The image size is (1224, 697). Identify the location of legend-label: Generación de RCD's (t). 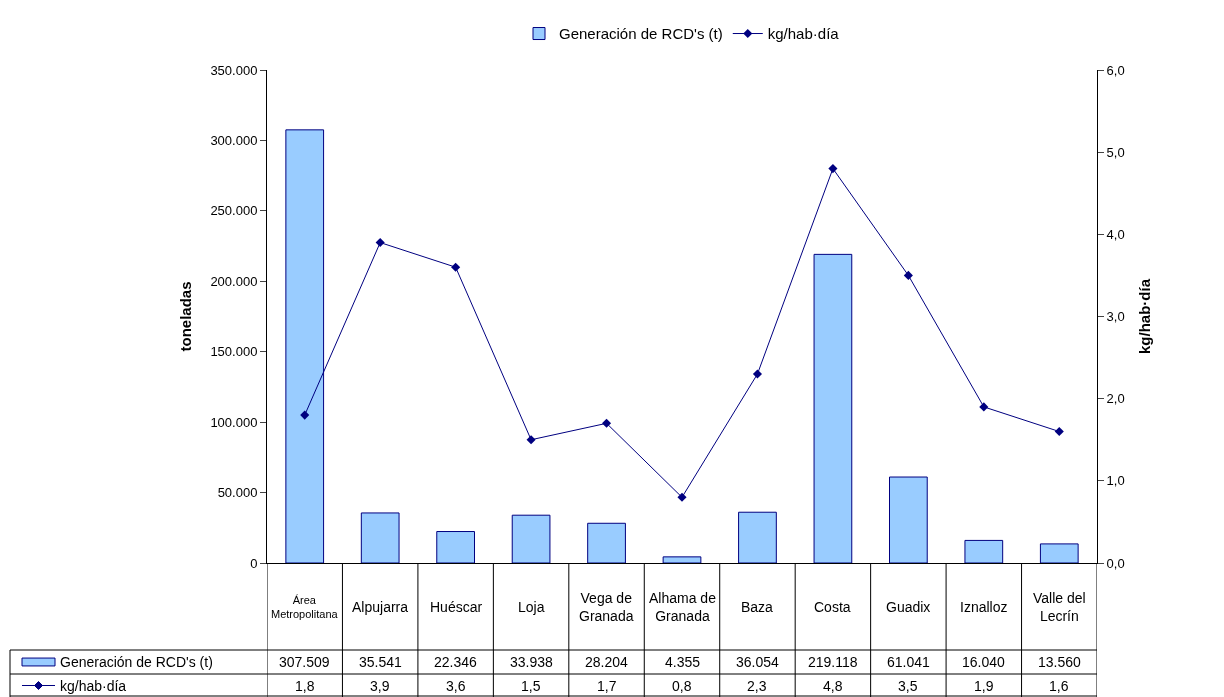
(641, 34).